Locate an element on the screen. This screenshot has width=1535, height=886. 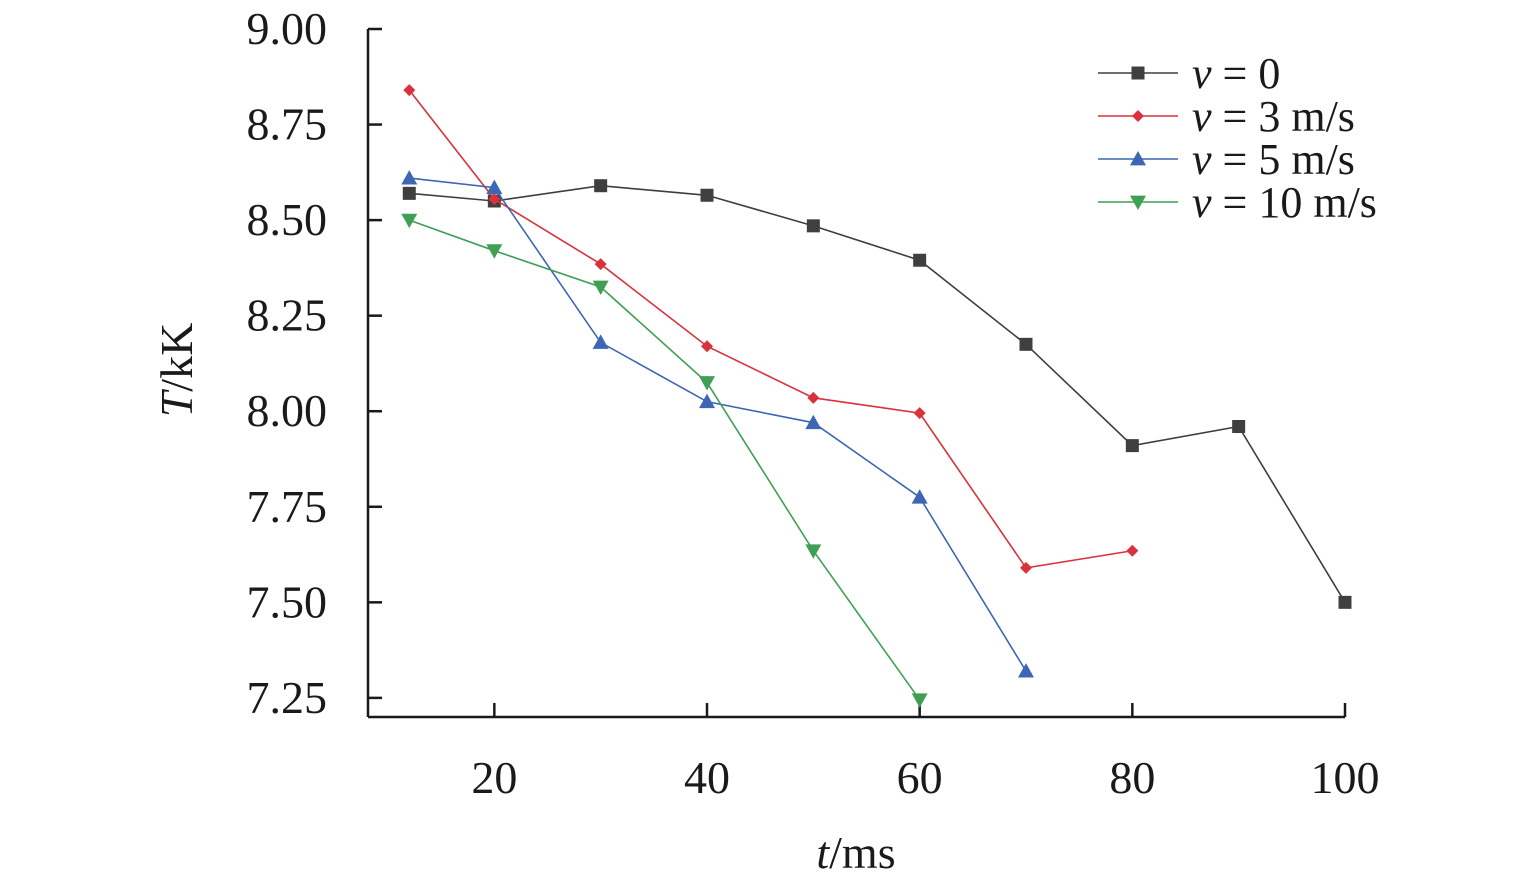
y-tick-label: 7.75 is located at coordinates (287, 506).